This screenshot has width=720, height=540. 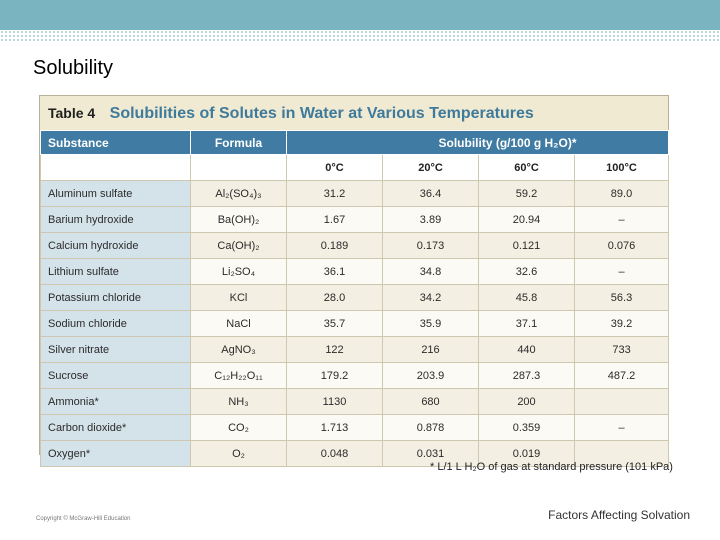 I want to click on substance-name: Potassium chloride, so click(x=115, y=297).